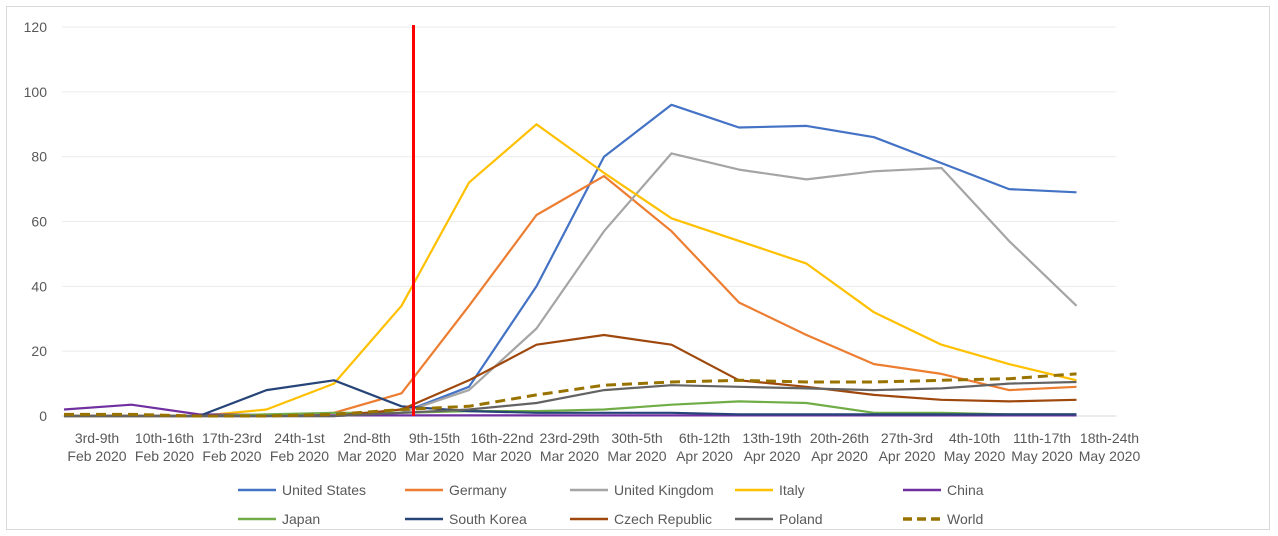 The width and height of the screenshot is (1278, 536). Describe the element at coordinates (839, 438) in the screenshot. I see `x-tick-label-line: 20th-26th` at that location.